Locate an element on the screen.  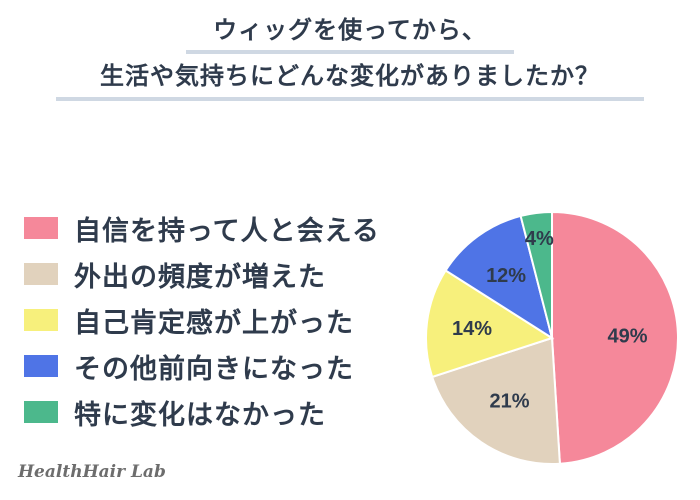
legend-label: 特に変化はなかった is located at coordinates (200, 415).